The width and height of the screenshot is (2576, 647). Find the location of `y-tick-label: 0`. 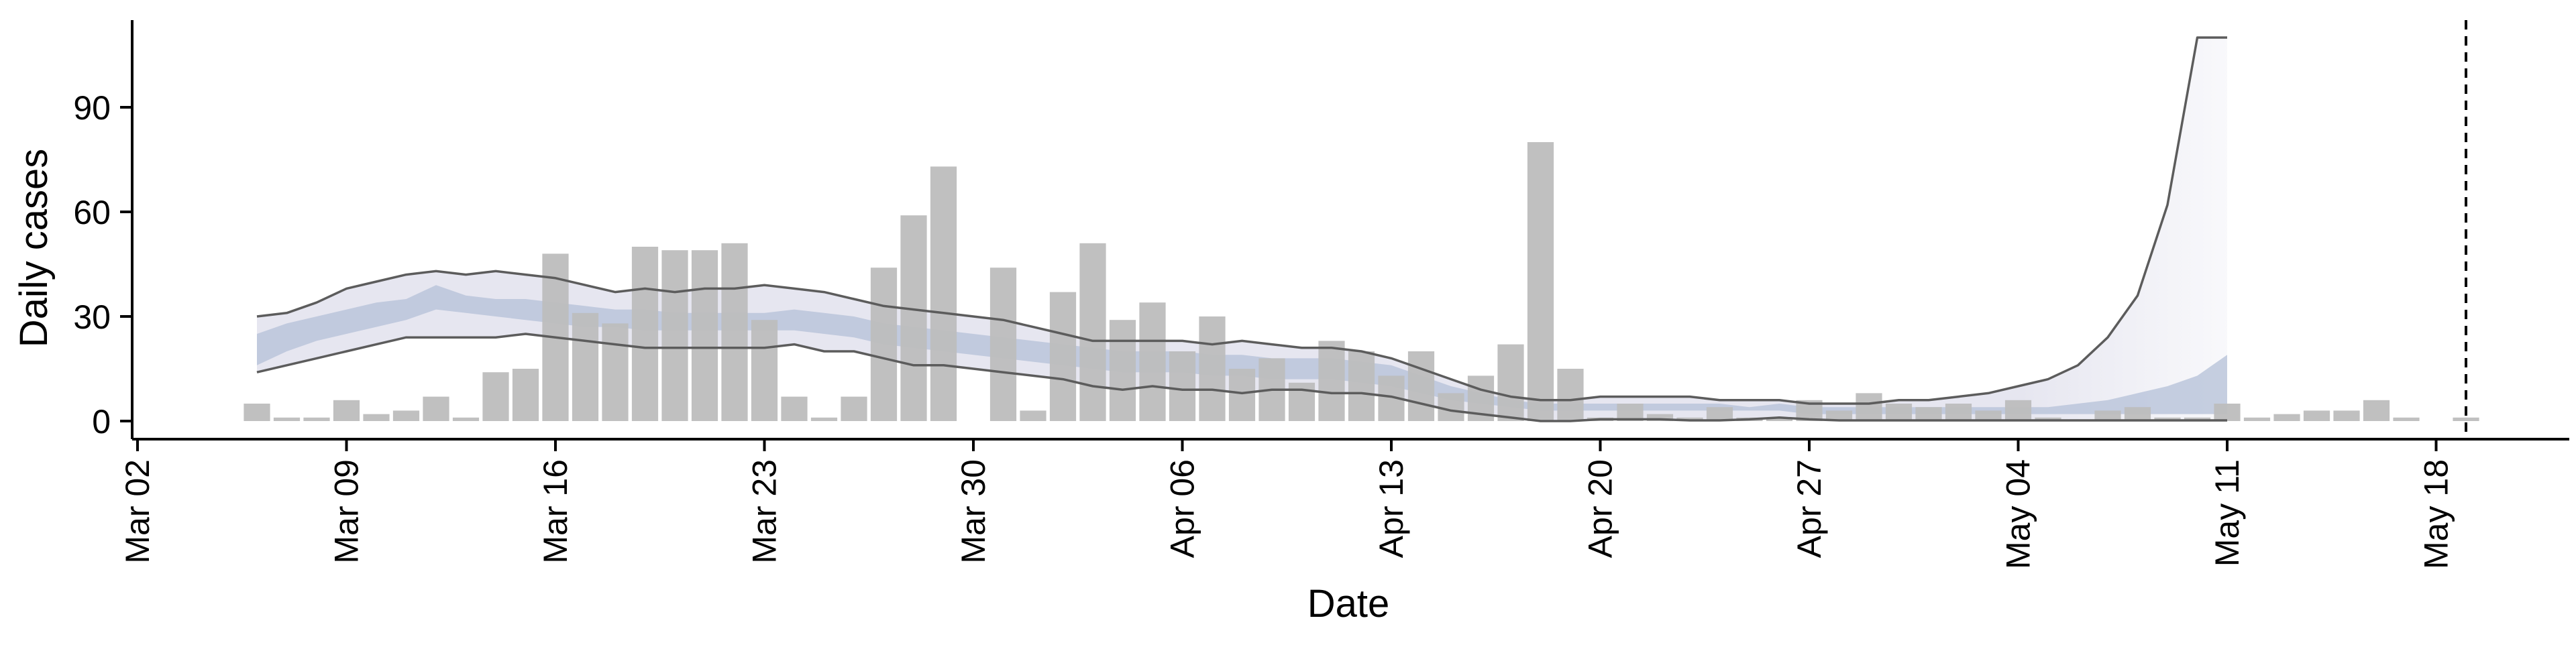

y-tick-label: 0 is located at coordinates (101, 421).